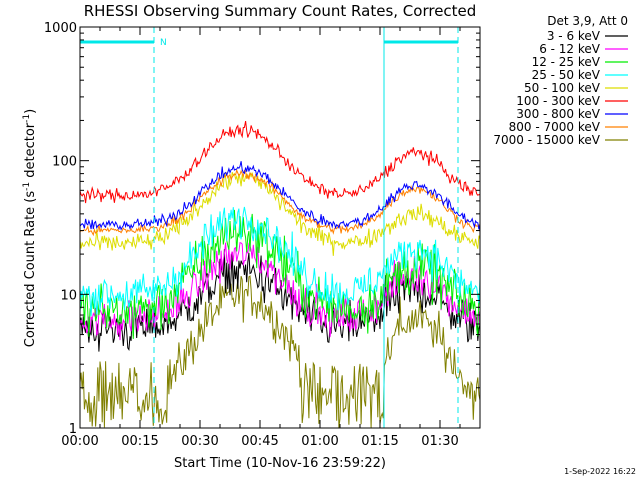 The width and height of the screenshot is (640, 480). What do you see at coordinates (566, 62) in the screenshot?
I see `legend-label: 12 - 25 keV` at bounding box center [566, 62].